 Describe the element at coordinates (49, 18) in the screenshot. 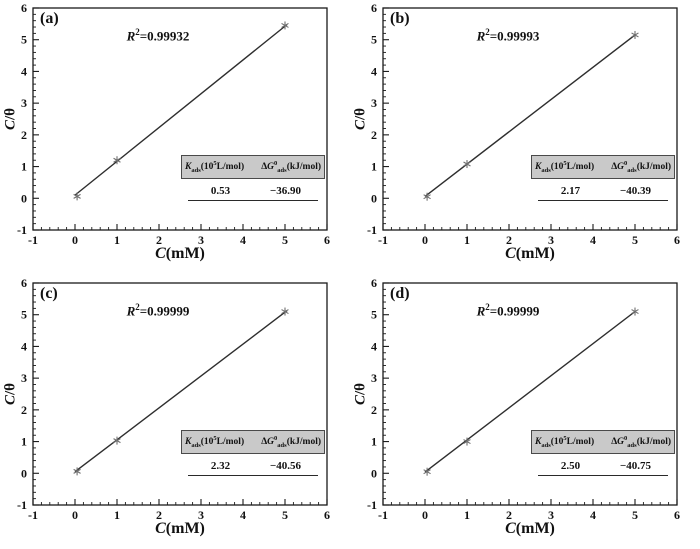

I see `panel-label: (a)` at that location.